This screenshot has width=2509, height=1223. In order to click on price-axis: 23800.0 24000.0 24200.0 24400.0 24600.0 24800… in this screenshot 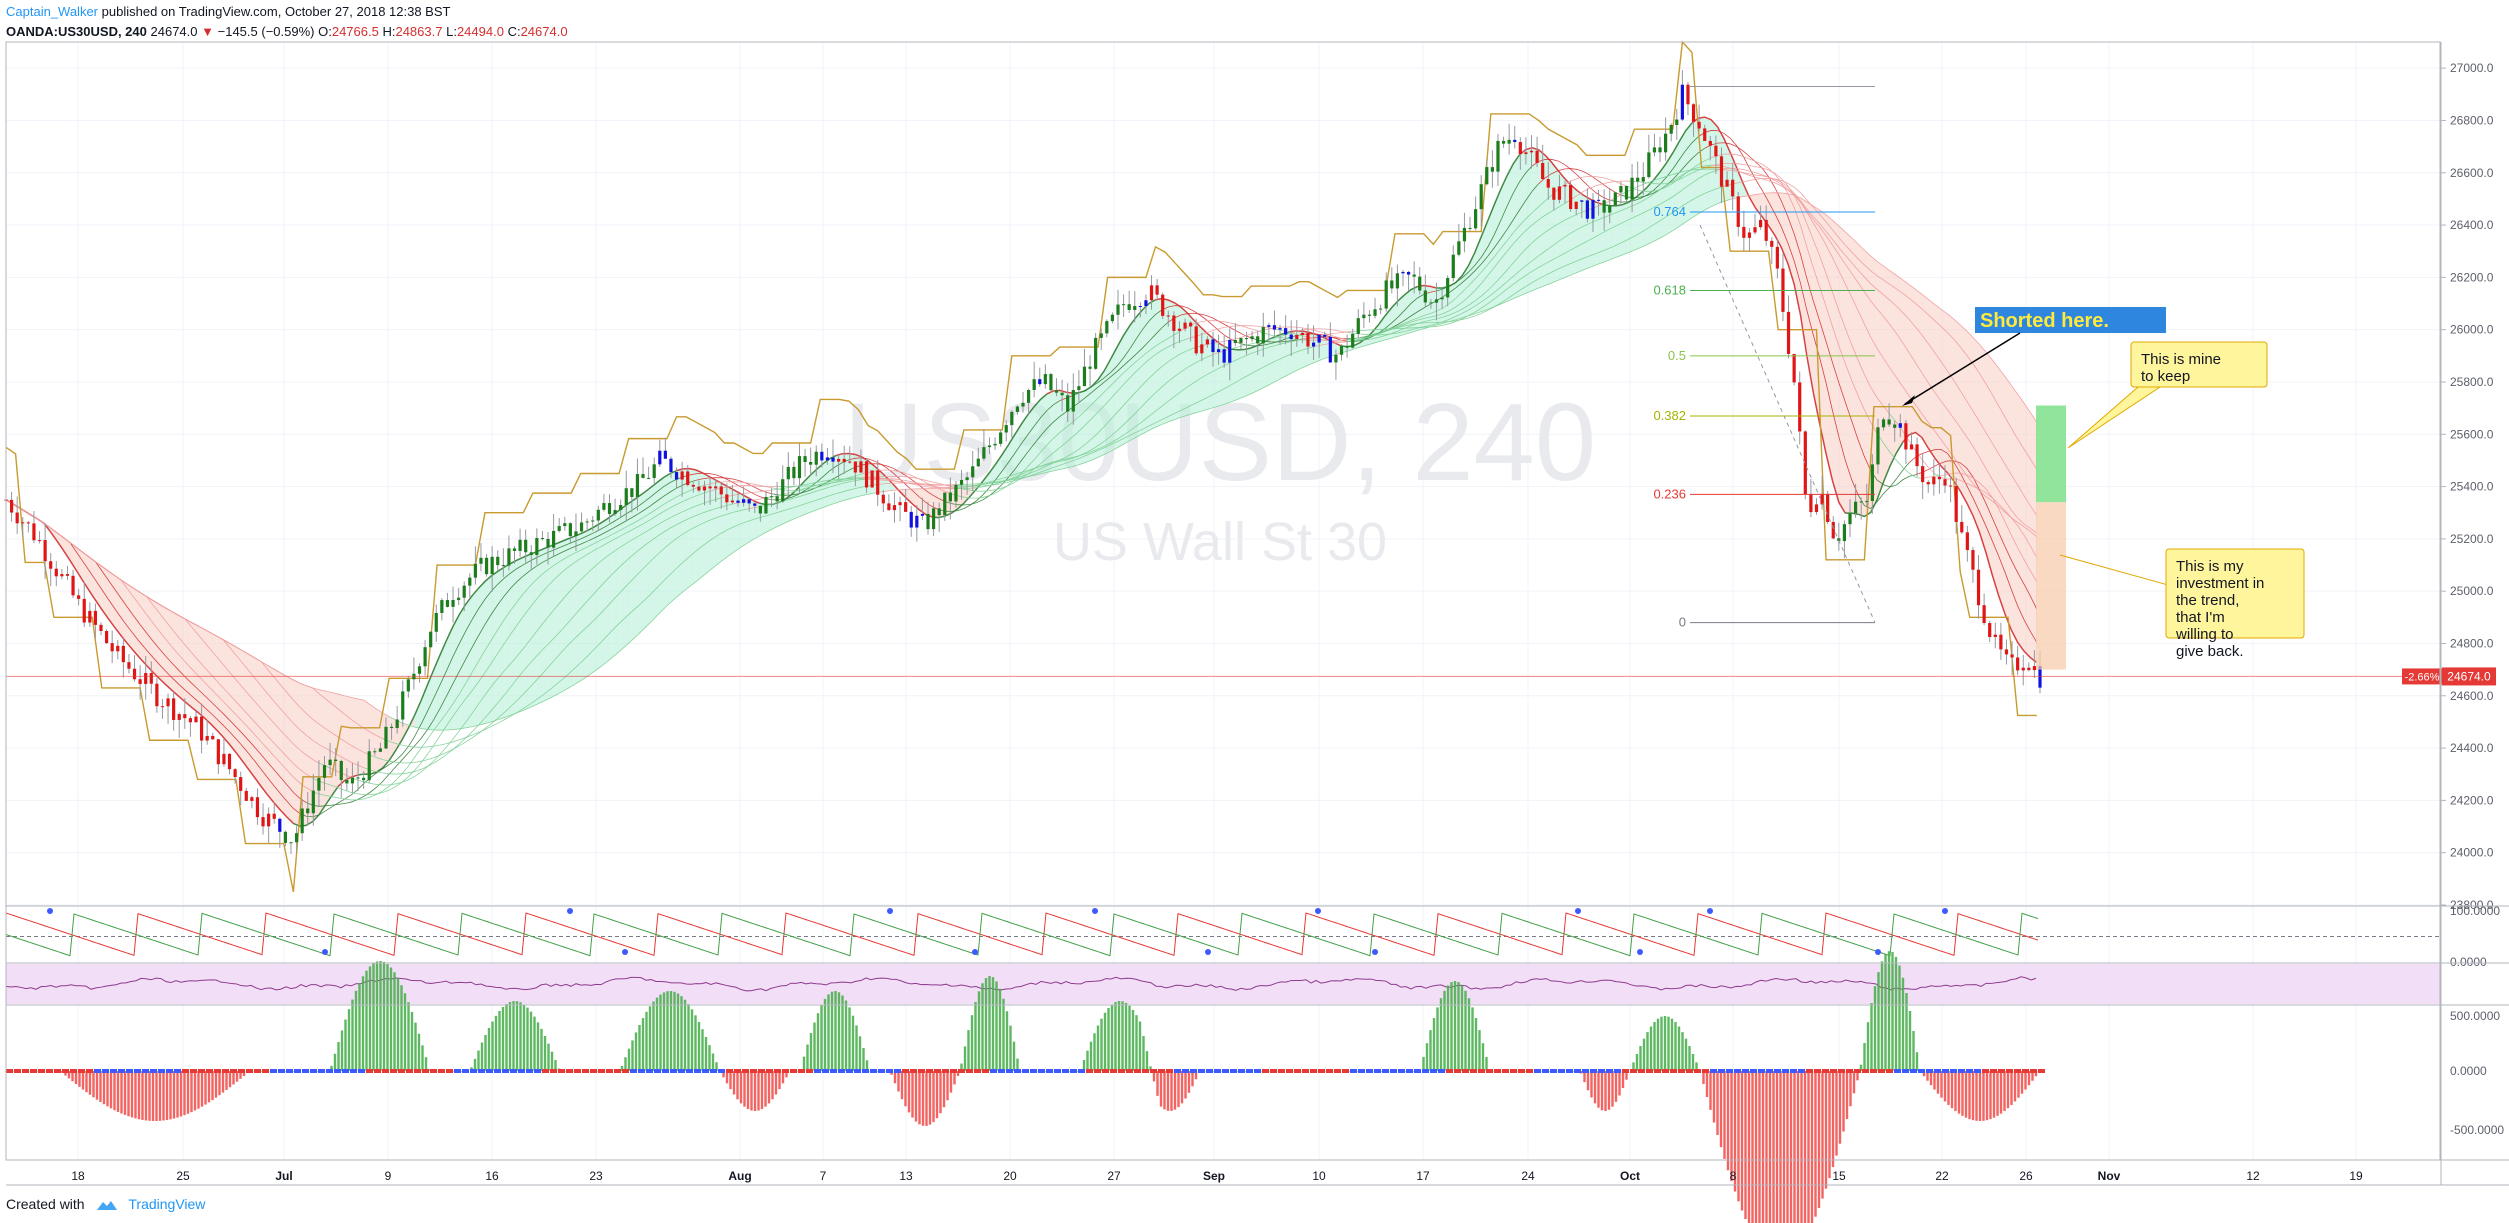, I will do `click(2467, 486)`.